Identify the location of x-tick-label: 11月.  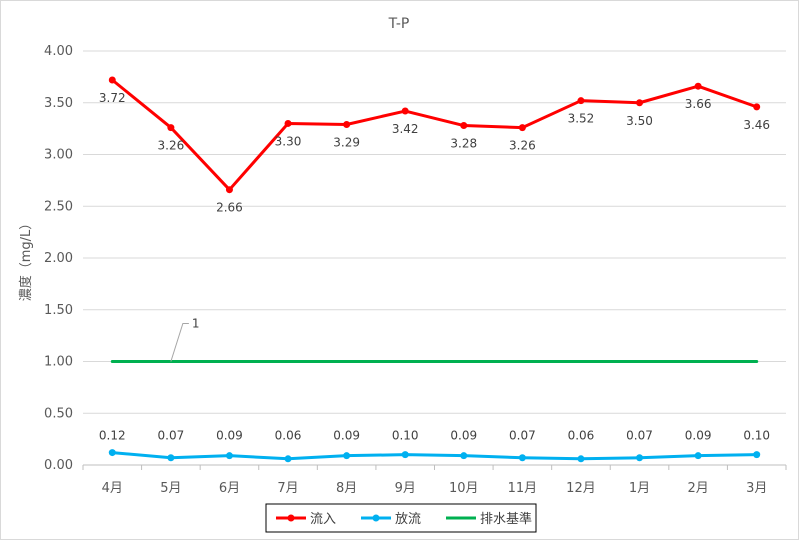
(523, 488).